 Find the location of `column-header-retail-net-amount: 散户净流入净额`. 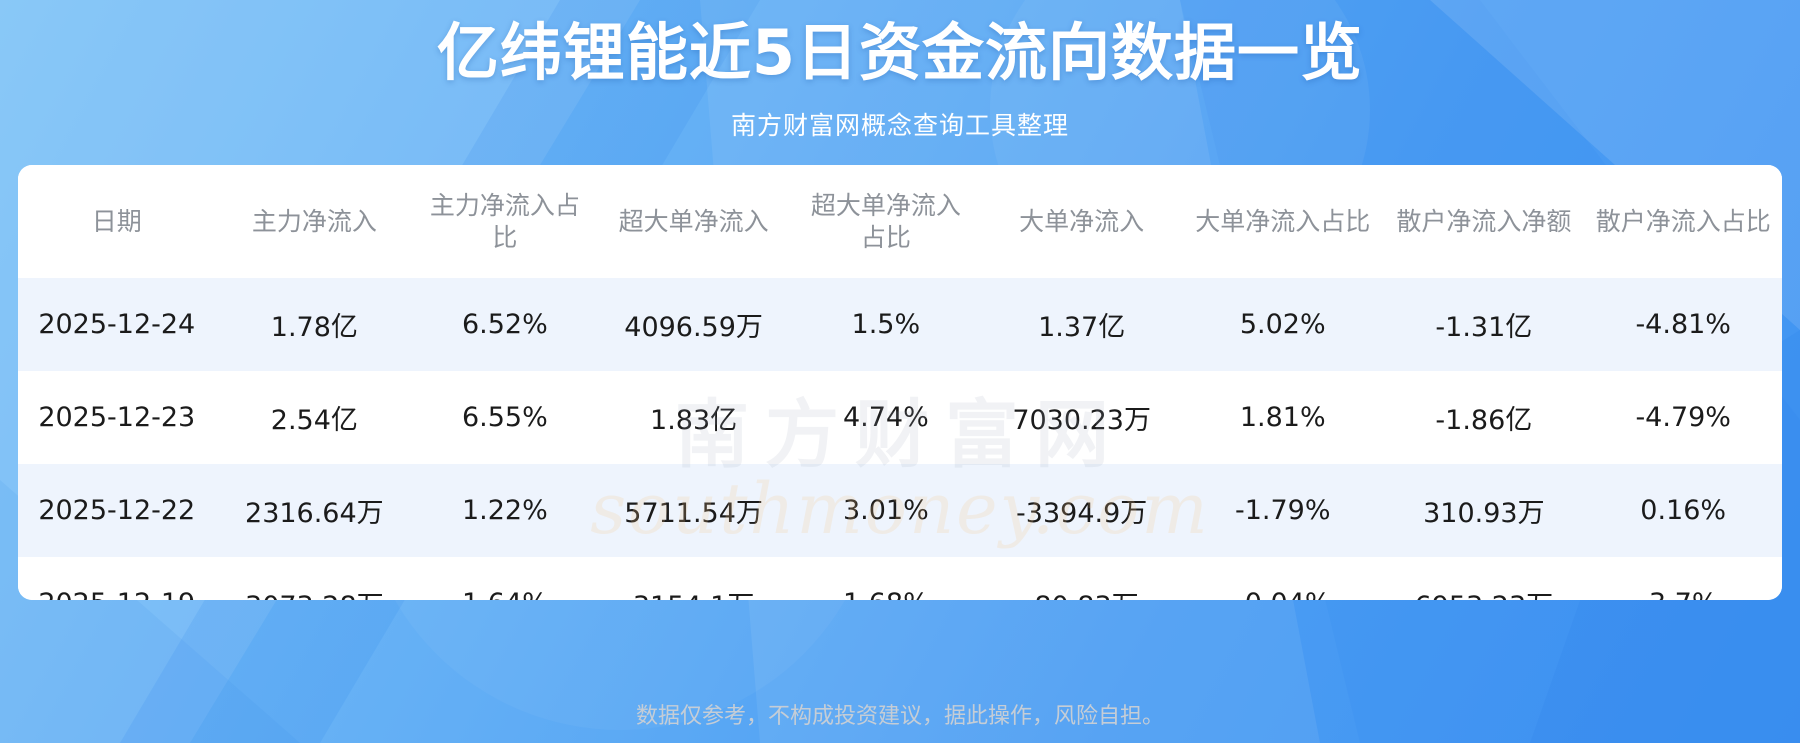

column-header-retail-net-amount: 散户净流入净额 is located at coordinates (1484, 221).